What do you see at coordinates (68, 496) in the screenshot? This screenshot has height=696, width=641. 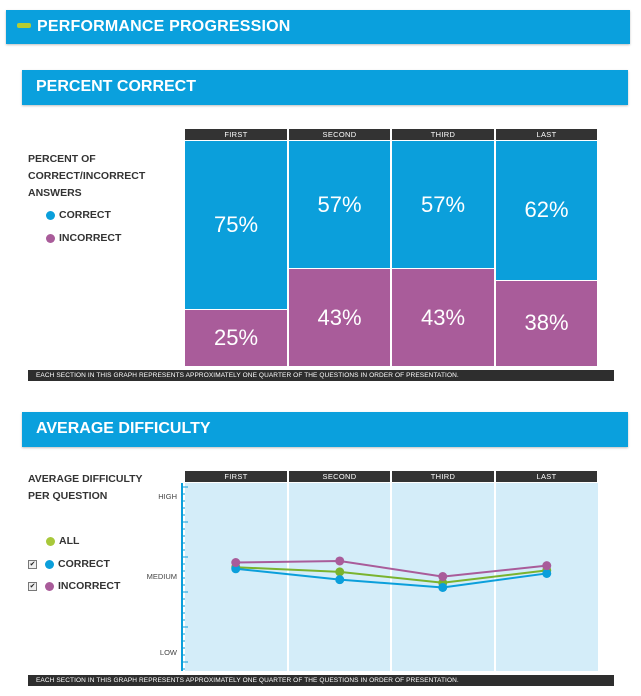 I see `legend-title-line: PER QUESTION` at bounding box center [68, 496].